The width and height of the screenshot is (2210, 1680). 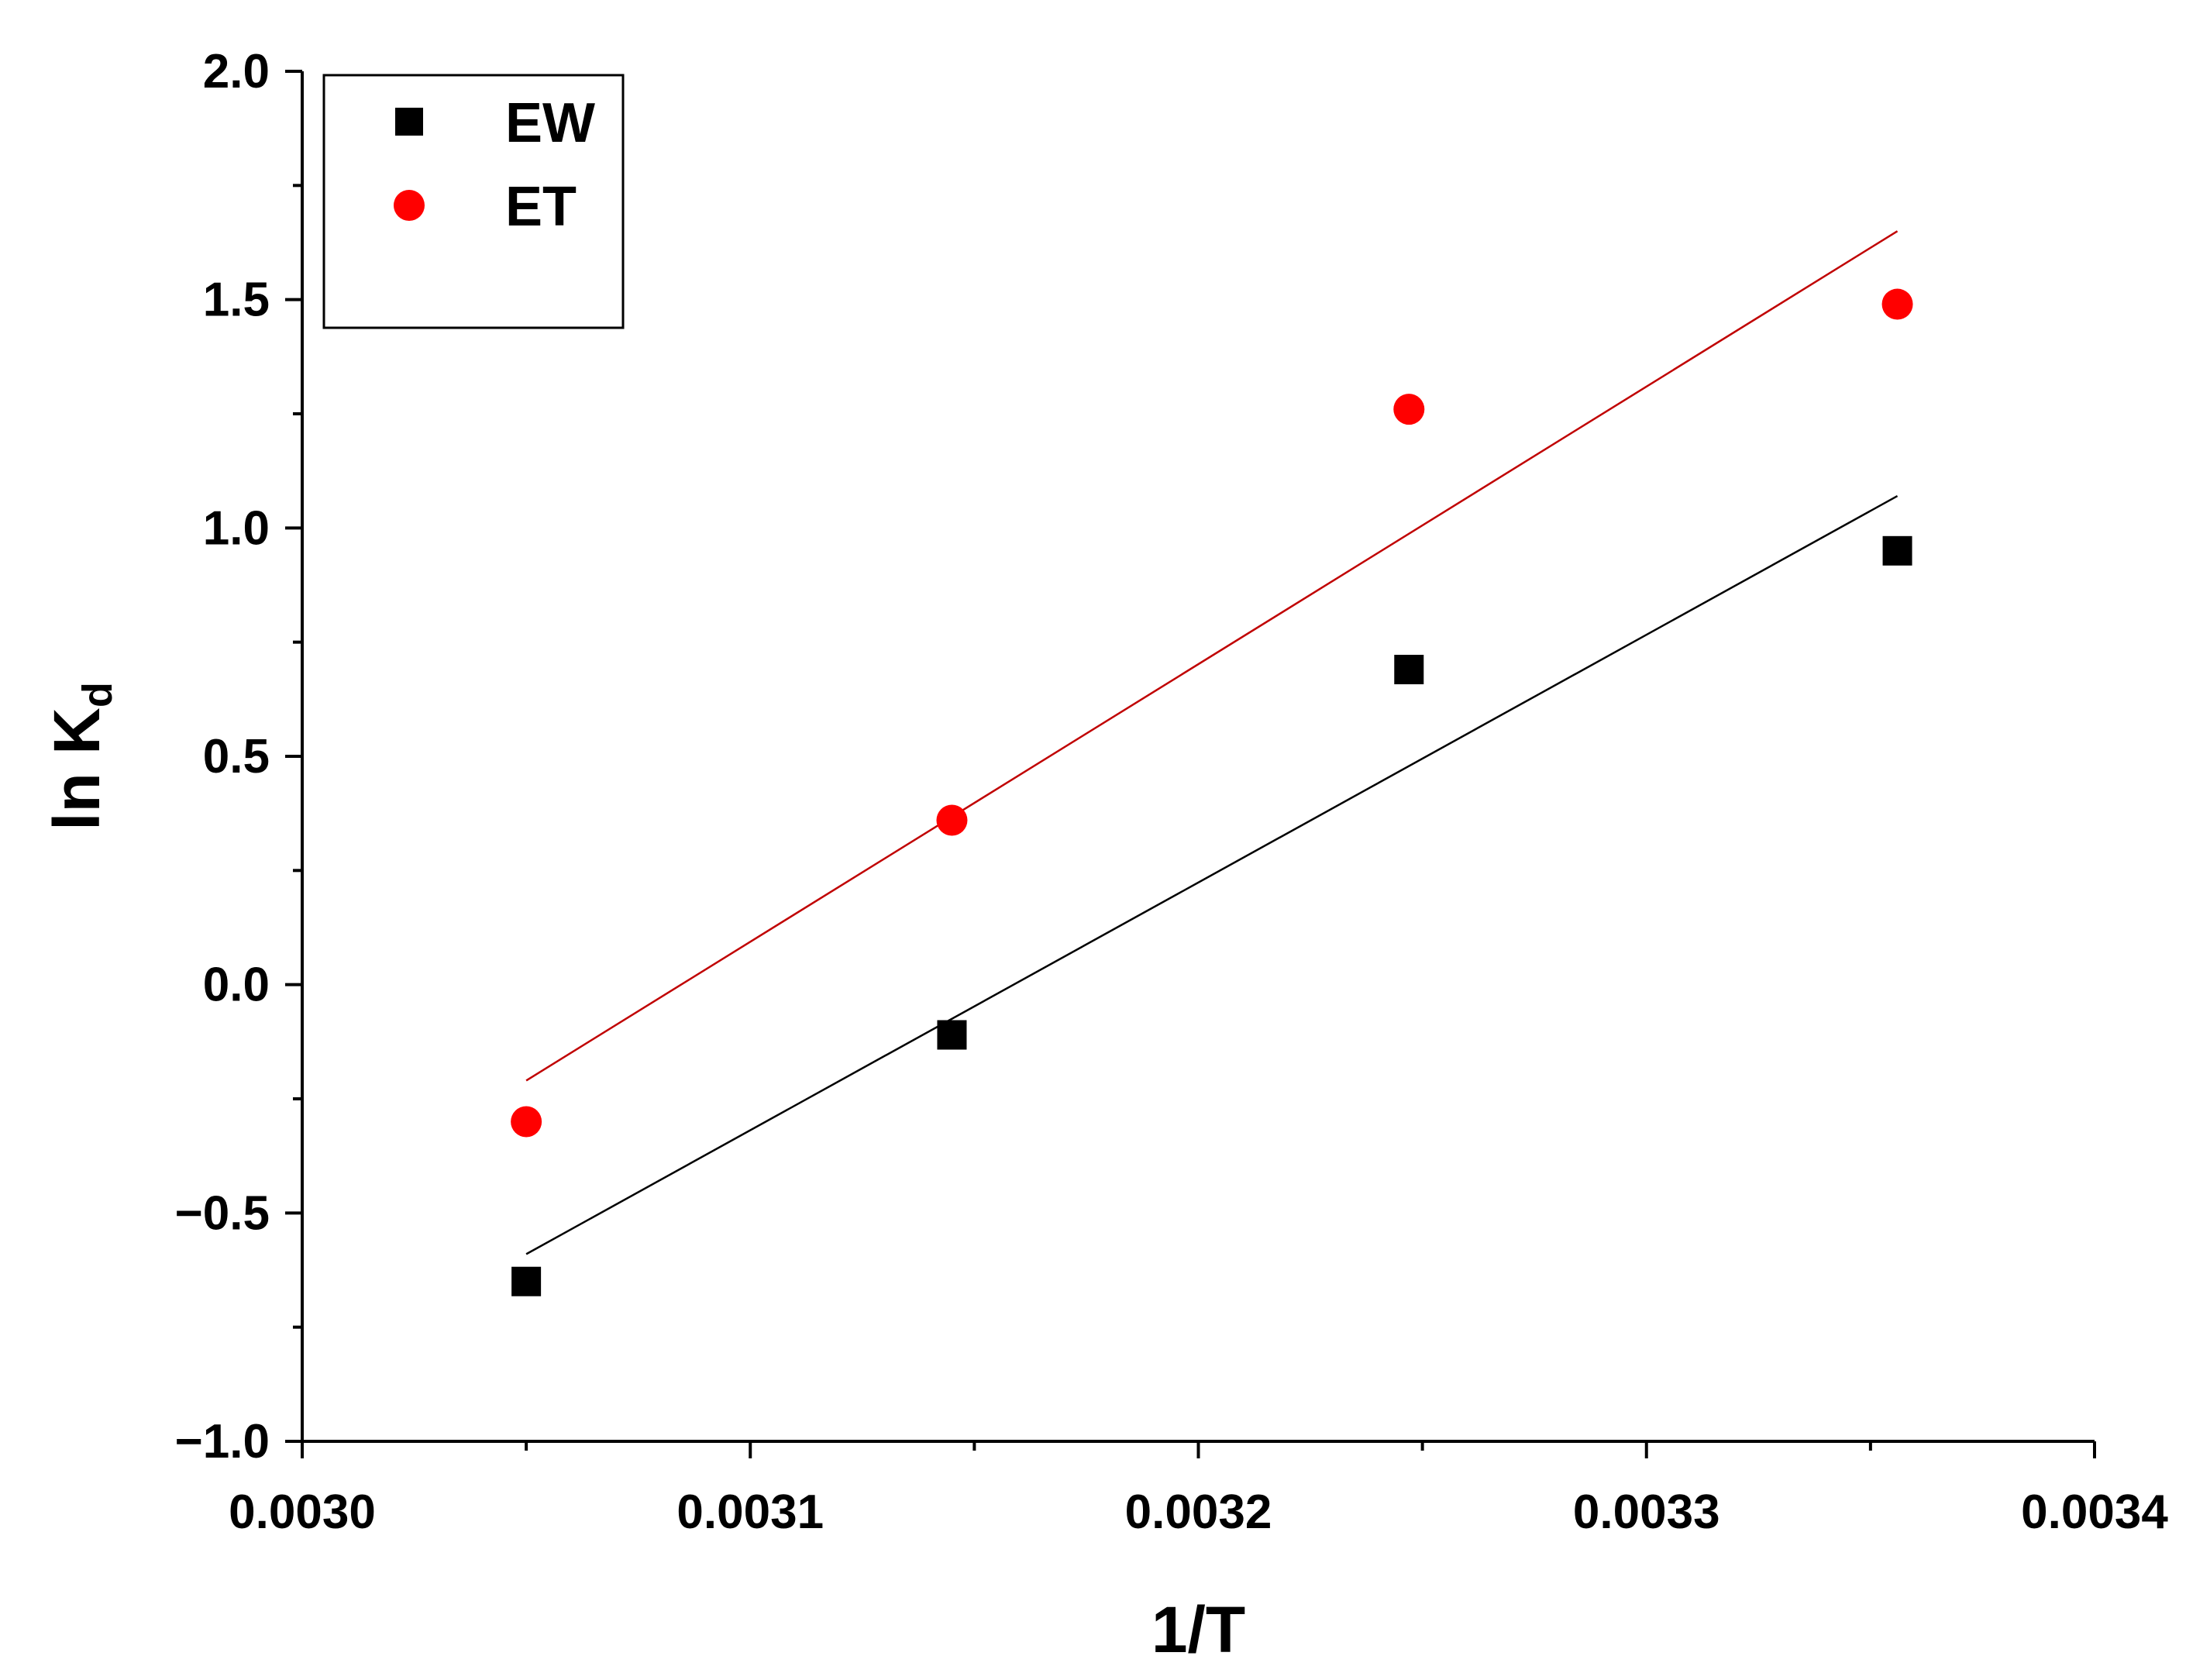 What do you see at coordinates (236, 986) in the screenshot?
I see `y-tick-label: 0.0` at bounding box center [236, 986].